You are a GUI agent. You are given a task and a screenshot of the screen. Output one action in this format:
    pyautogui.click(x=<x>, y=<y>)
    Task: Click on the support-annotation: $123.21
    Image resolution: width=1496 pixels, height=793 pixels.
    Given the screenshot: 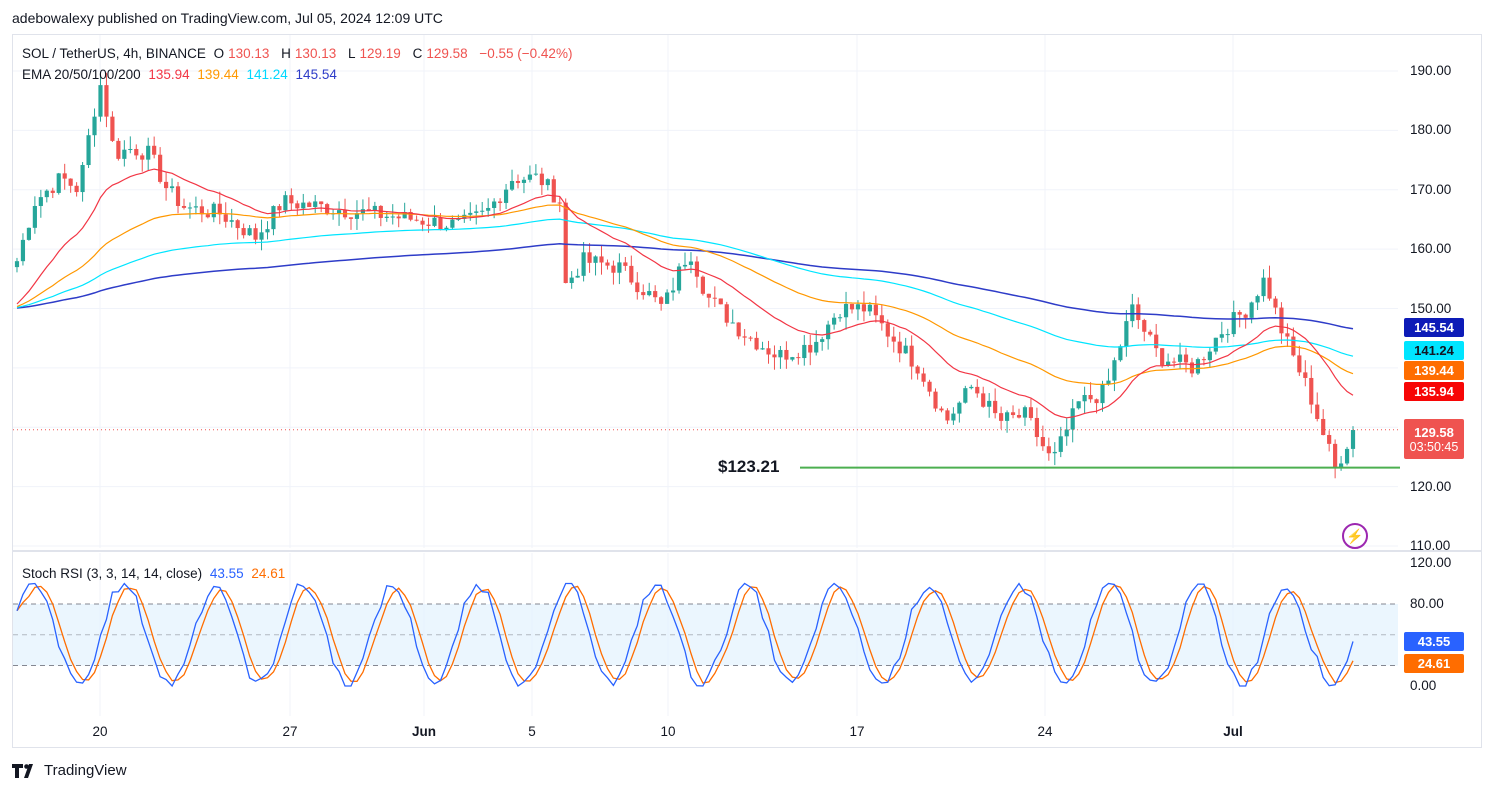 What is the action you would take?
    pyautogui.click(x=749, y=466)
    